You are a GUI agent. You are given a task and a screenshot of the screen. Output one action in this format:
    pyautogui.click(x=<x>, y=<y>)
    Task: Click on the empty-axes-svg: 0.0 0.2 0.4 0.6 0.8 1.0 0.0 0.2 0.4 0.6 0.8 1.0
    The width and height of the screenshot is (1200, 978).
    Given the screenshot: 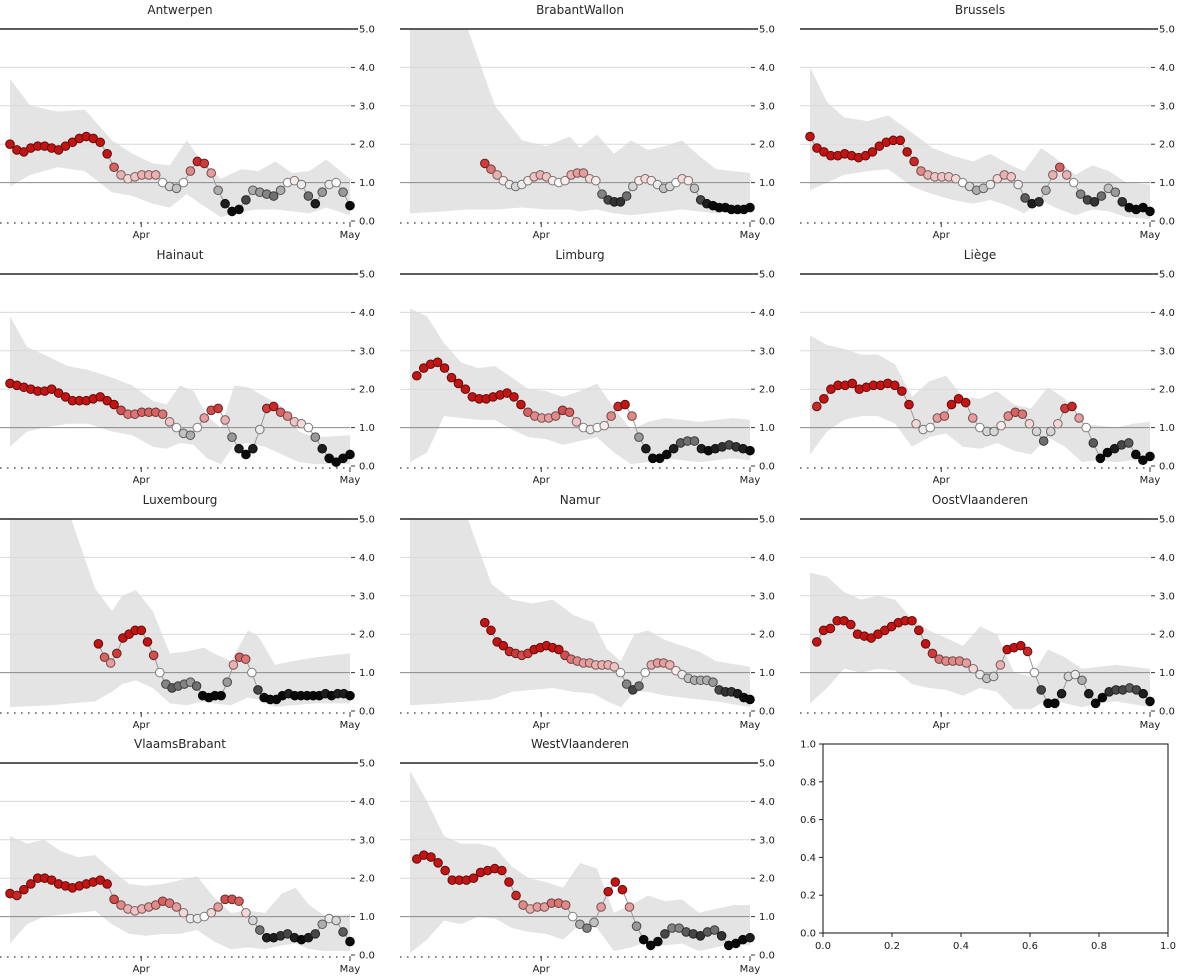 What is the action you would take?
    pyautogui.click(x=988, y=846)
    